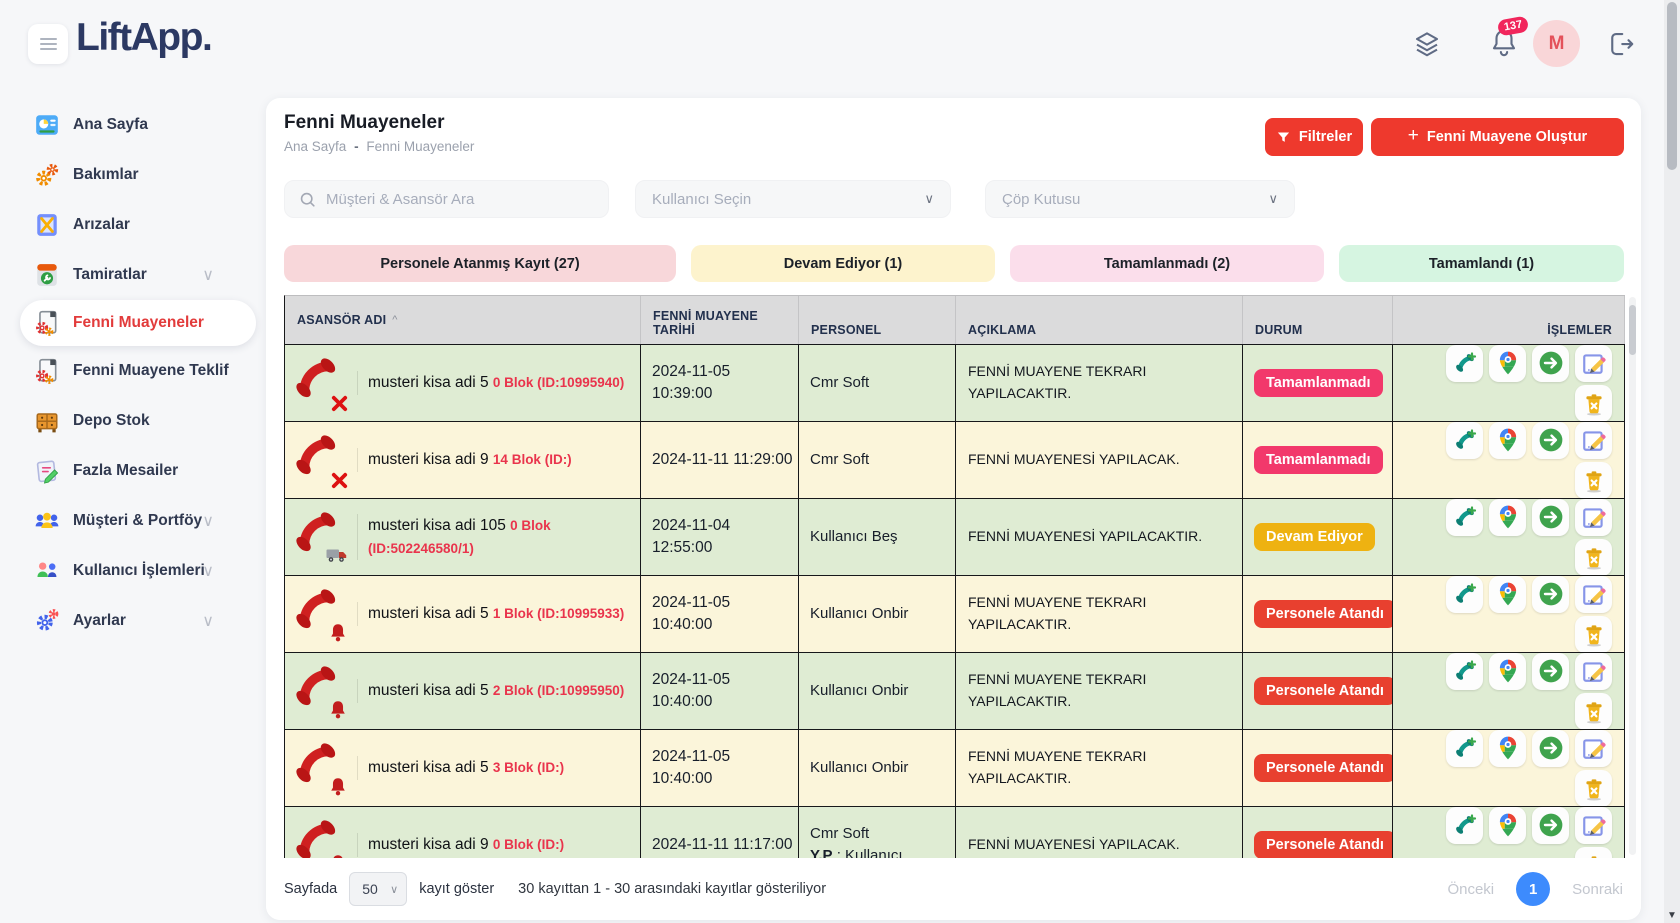  I want to click on menu-toggle-button, so click(48, 44).